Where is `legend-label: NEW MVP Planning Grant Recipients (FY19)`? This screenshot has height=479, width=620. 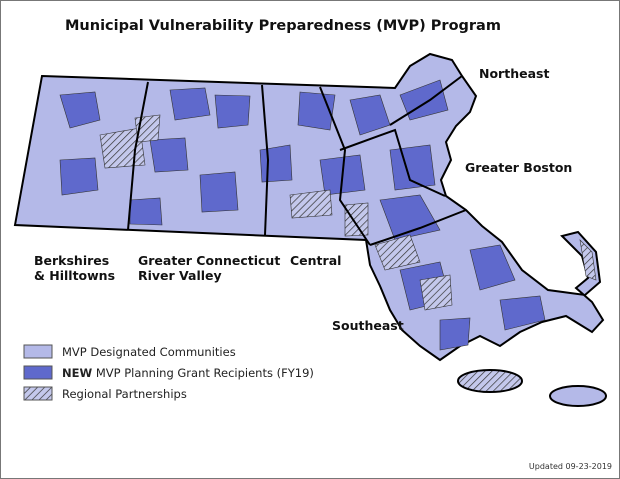 legend-label: NEW MVP Planning Grant Recipients (FY19) is located at coordinates (188, 373).